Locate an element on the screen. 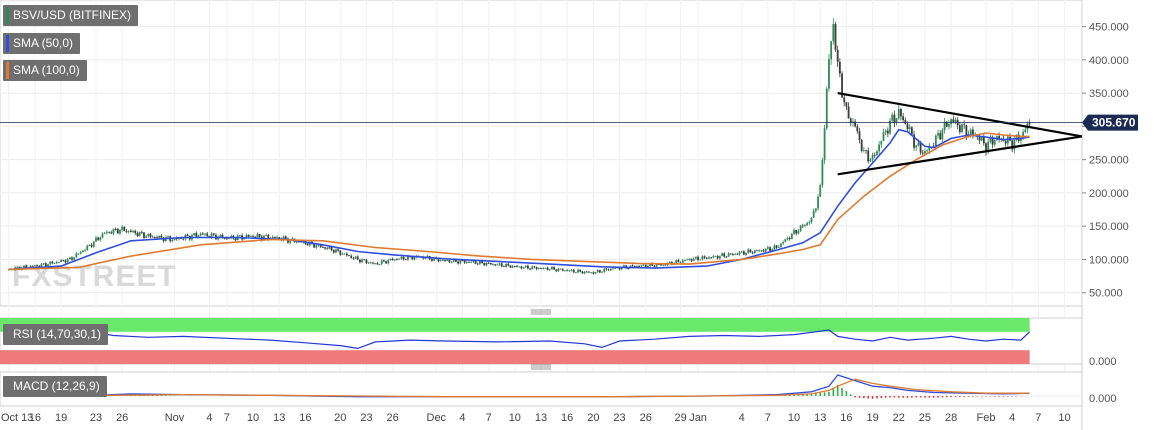 This screenshot has height=430, width=1153. rsi-overbought-zone is located at coordinates (515, 325).